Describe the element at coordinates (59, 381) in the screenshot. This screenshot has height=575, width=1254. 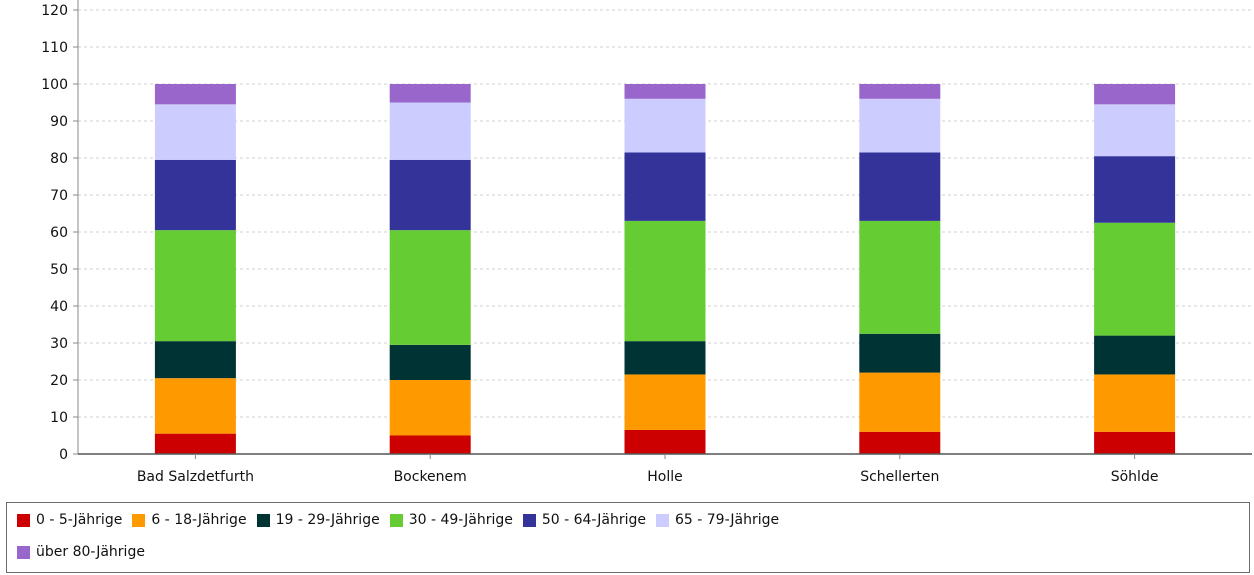
I see `y-tick-label: 20` at that location.